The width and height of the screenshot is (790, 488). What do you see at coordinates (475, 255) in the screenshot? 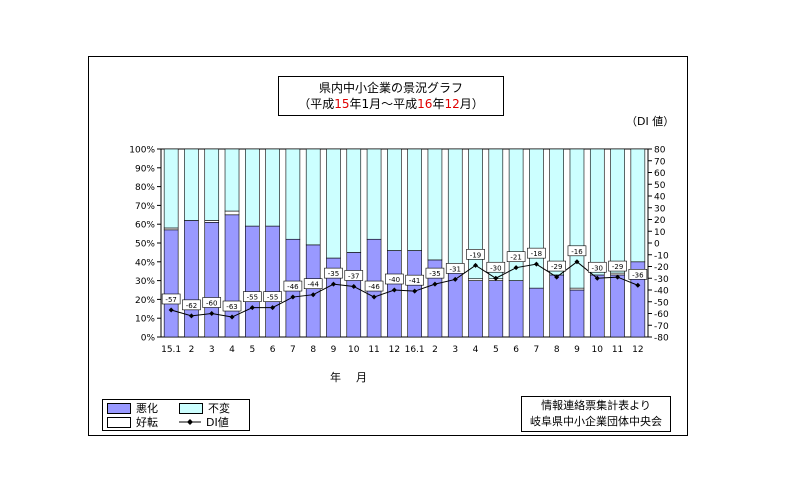
I see `di-data-label: -19` at bounding box center [475, 255].